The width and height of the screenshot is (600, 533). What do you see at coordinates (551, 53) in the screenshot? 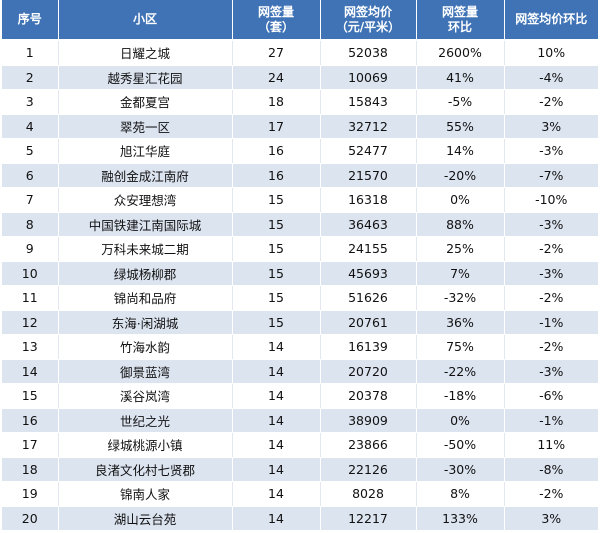
I see `cell-price-mom: 10%` at bounding box center [551, 53].